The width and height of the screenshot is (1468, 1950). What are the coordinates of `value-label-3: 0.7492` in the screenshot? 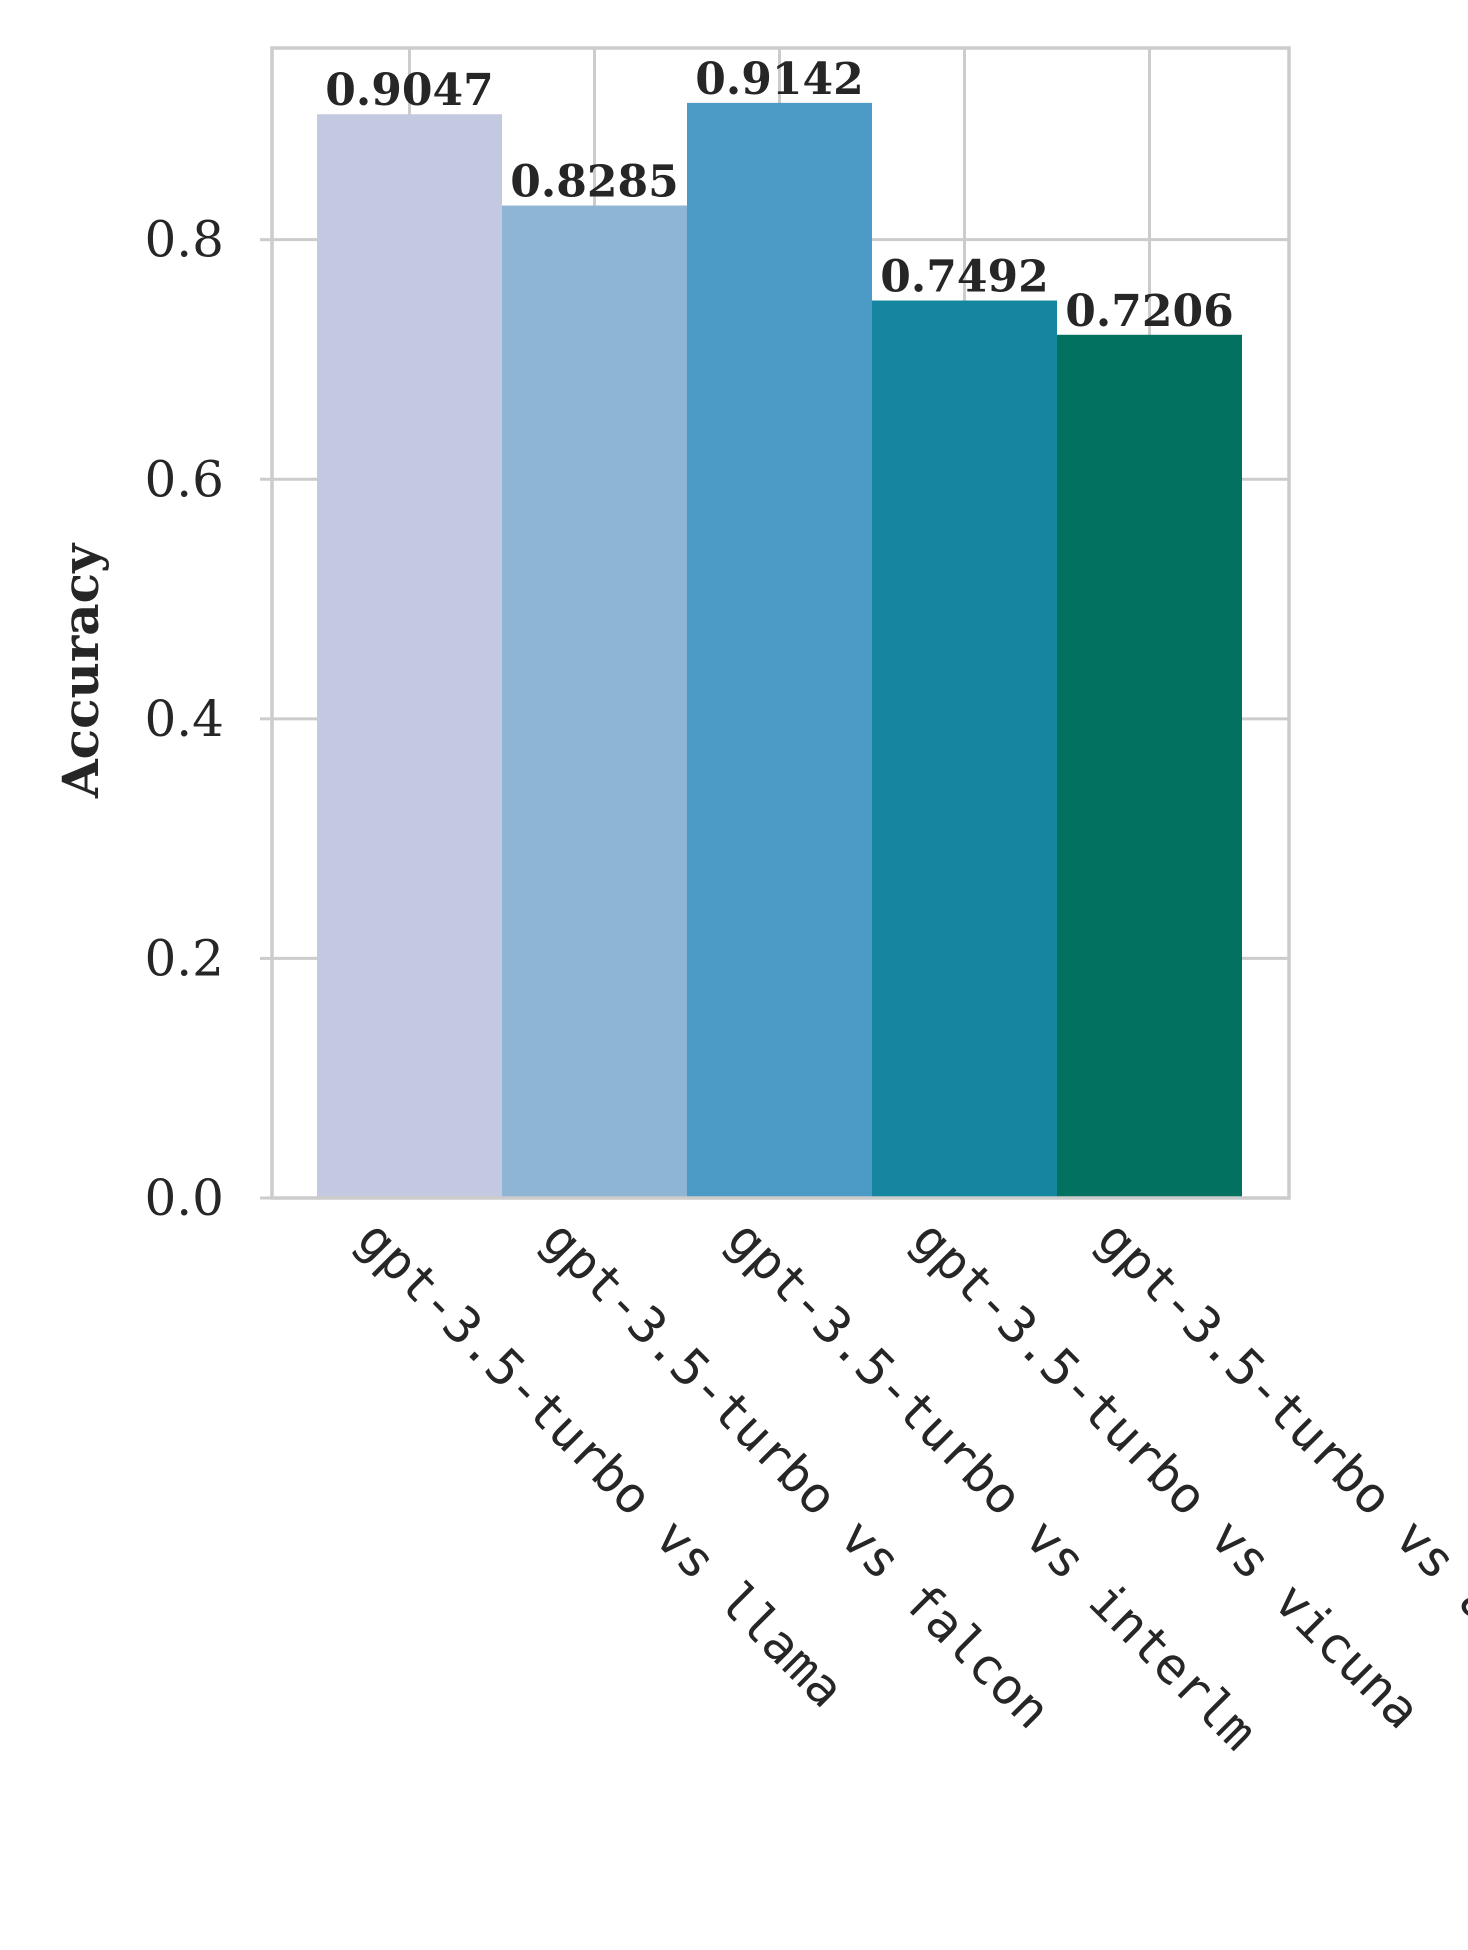 It's located at (964, 277).